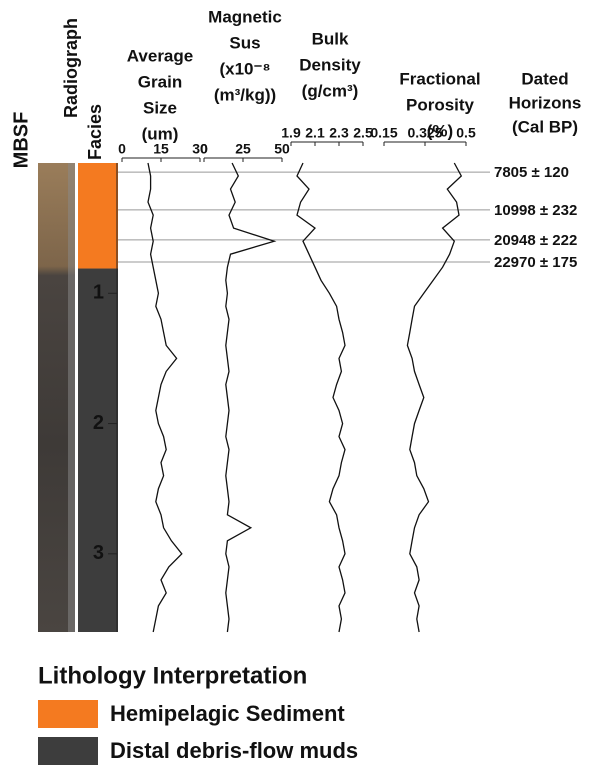 The image size is (600, 772). I want to click on x-tick-label: 0.5, so click(466, 133).